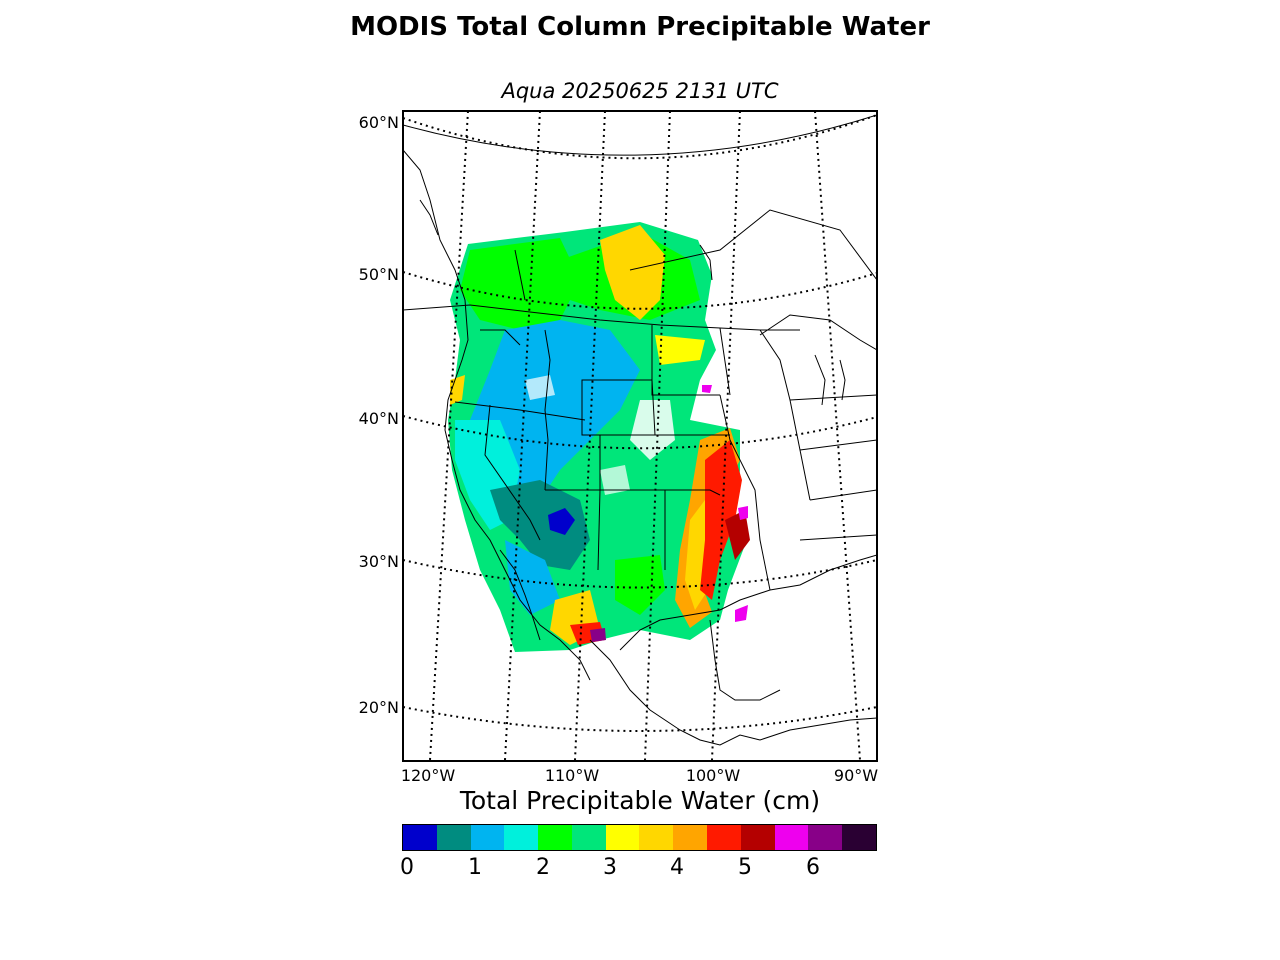 The height and width of the screenshot is (960, 1280). What do you see at coordinates (428, 775) in the screenshot?
I see `lon-label-120w: 120°W` at bounding box center [428, 775].